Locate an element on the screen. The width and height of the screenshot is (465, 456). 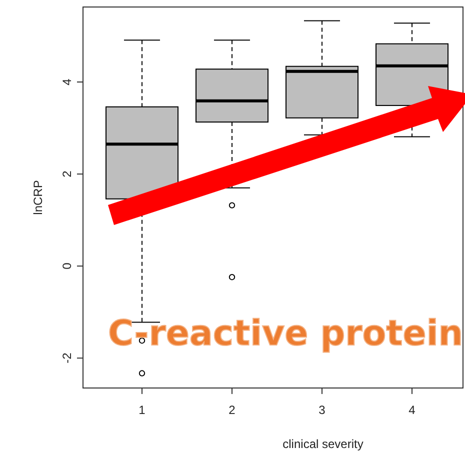
y-tick-label: 4 is located at coordinates (67, 82).